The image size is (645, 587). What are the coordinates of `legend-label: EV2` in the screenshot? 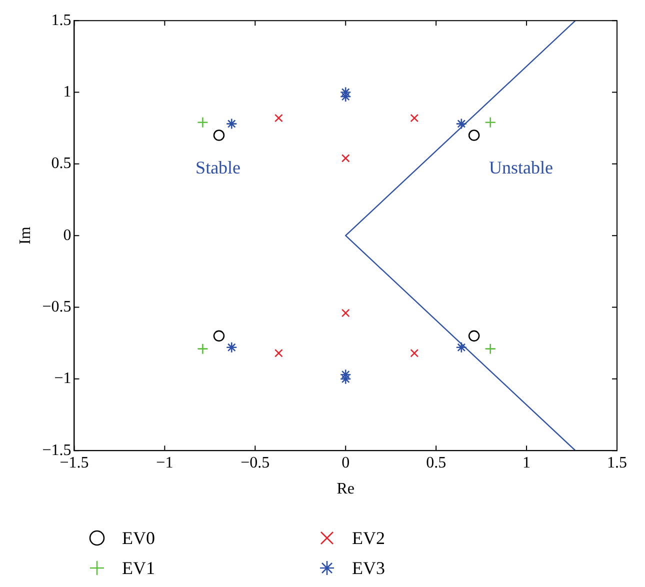 It's located at (368, 538).